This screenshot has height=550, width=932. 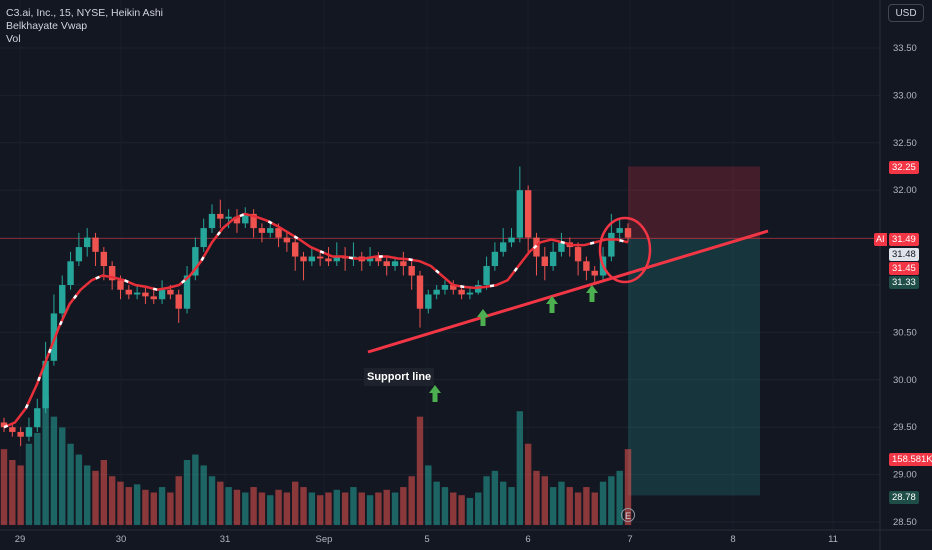 I want to click on support-line-label: Support line, so click(x=399, y=377).